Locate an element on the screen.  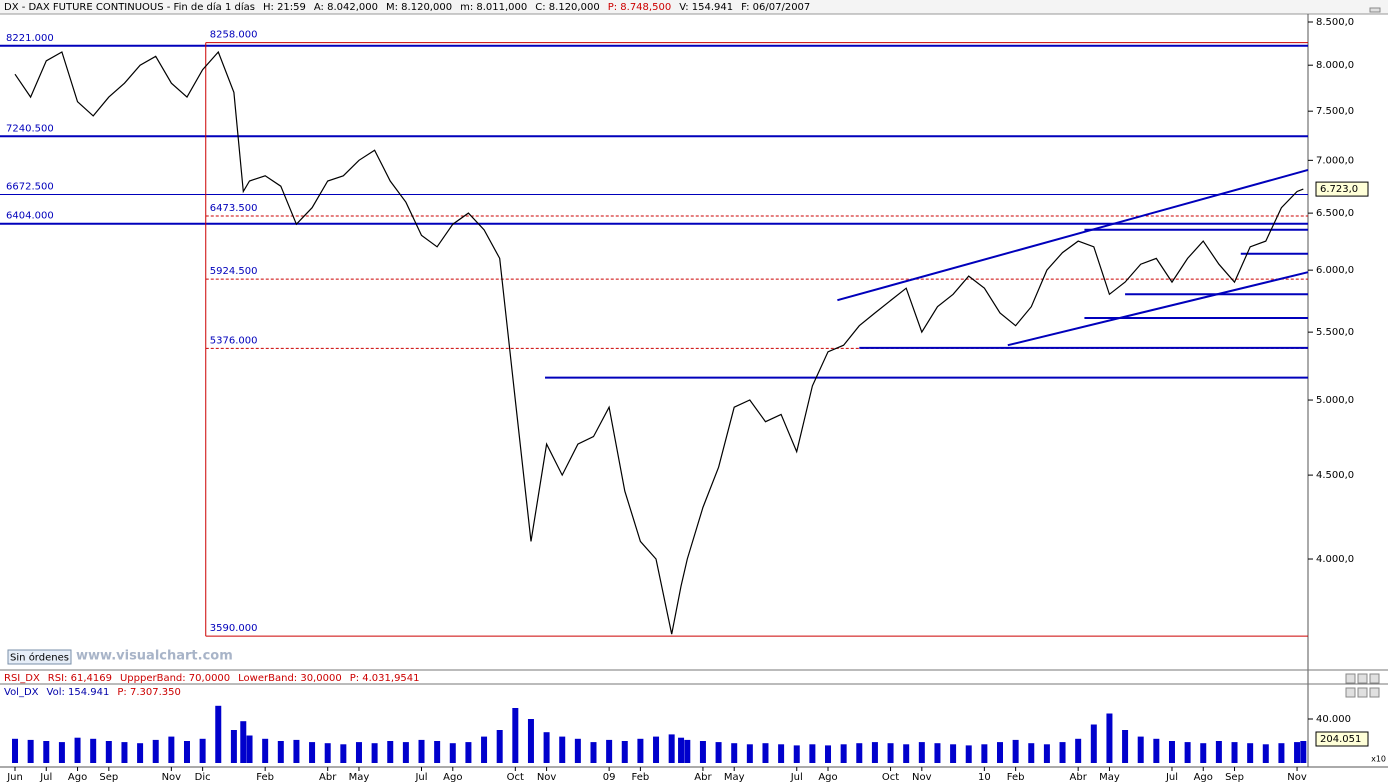
orders-button is located at coordinates (39, 657).